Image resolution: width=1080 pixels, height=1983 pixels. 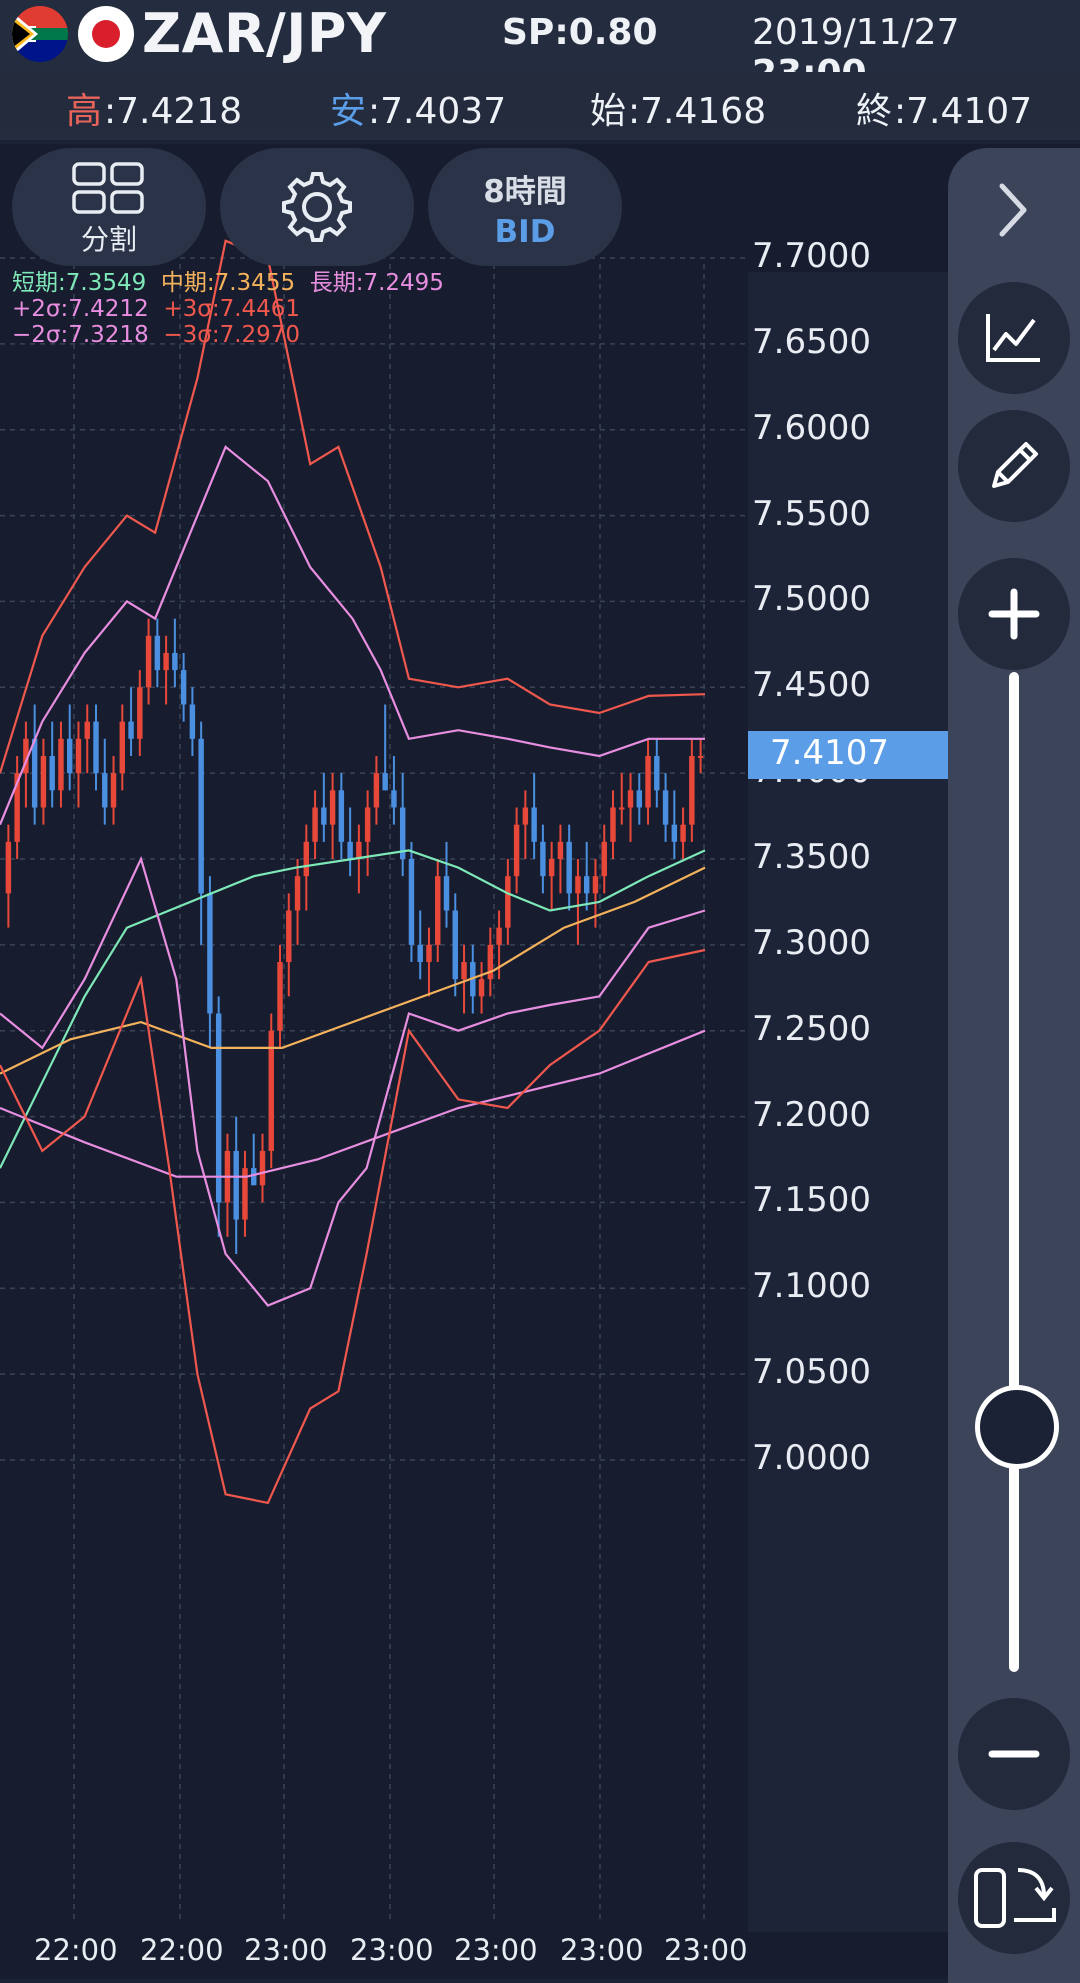 I want to click on indicator-line-+2σ, so click(x=352, y=635).